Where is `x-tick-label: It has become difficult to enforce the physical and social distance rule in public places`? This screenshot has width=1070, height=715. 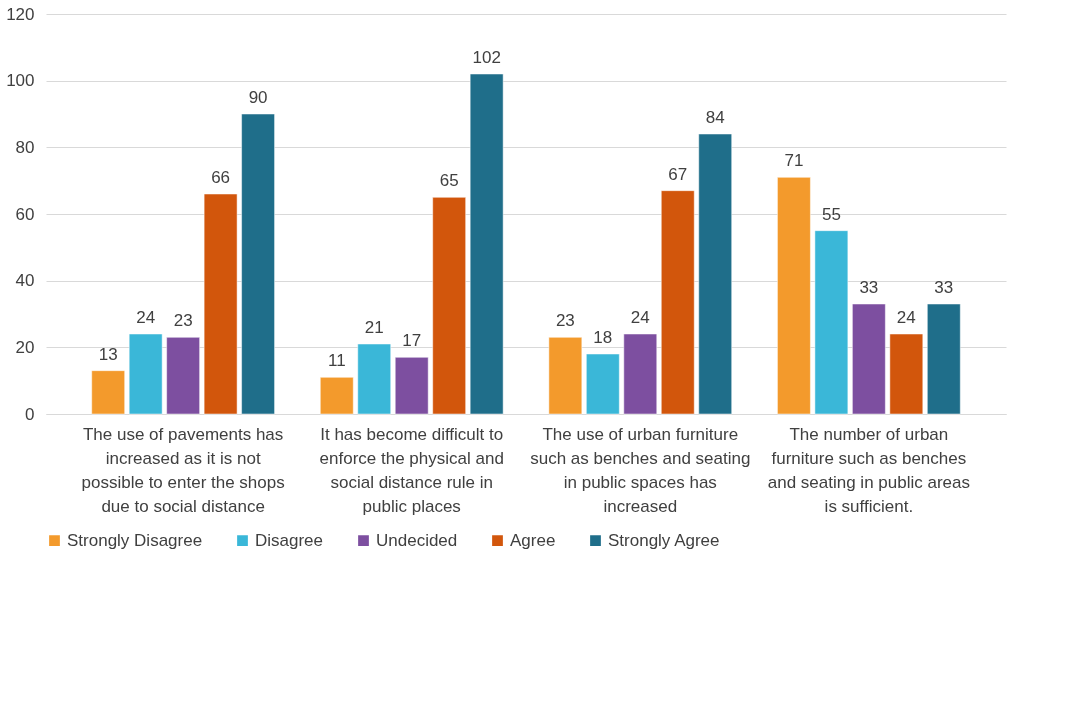
x-tick-label: It has become difficult to enforce the physical and social distance rule in public places is located at coordinates (411, 470).